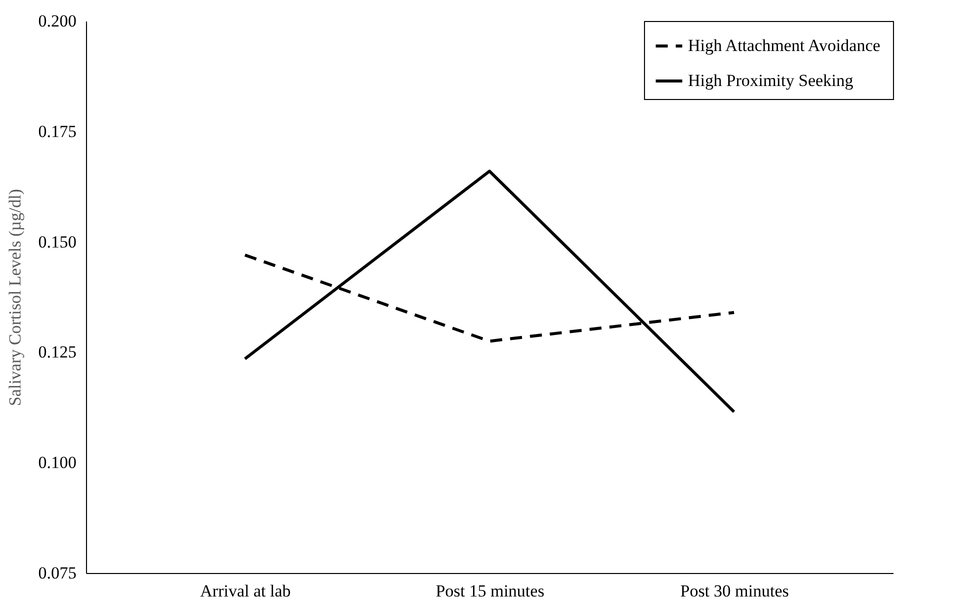 The width and height of the screenshot is (961, 613). Describe the element at coordinates (57, 573) in the screenshot. I see `y-tick-label: 0.075` at that location.